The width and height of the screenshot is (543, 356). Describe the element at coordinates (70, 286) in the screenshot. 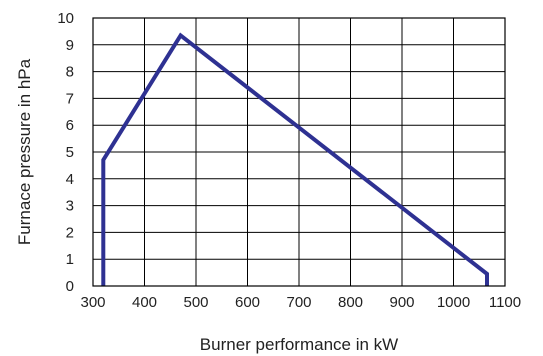

I see `y-tick-label: 0` at that location.